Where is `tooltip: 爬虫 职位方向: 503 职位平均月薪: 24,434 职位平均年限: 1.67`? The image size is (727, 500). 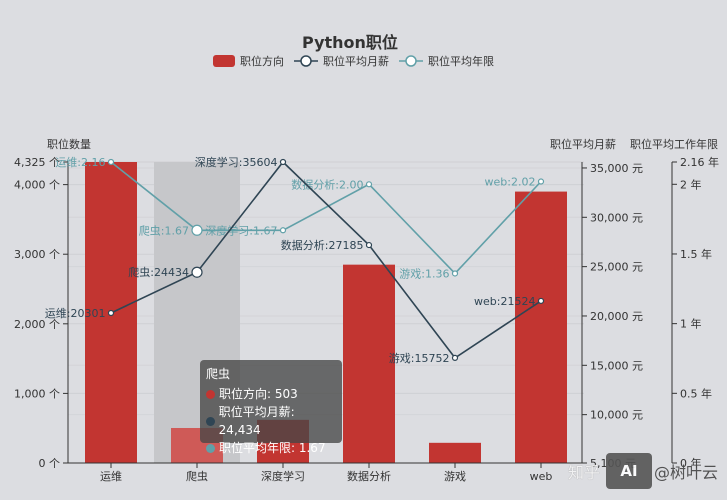
tooltip: 爬虫 职位方向: 503 职位平均月薪: 24,434 职位平均年限: 1.67 is located at coordinates (271, 407).